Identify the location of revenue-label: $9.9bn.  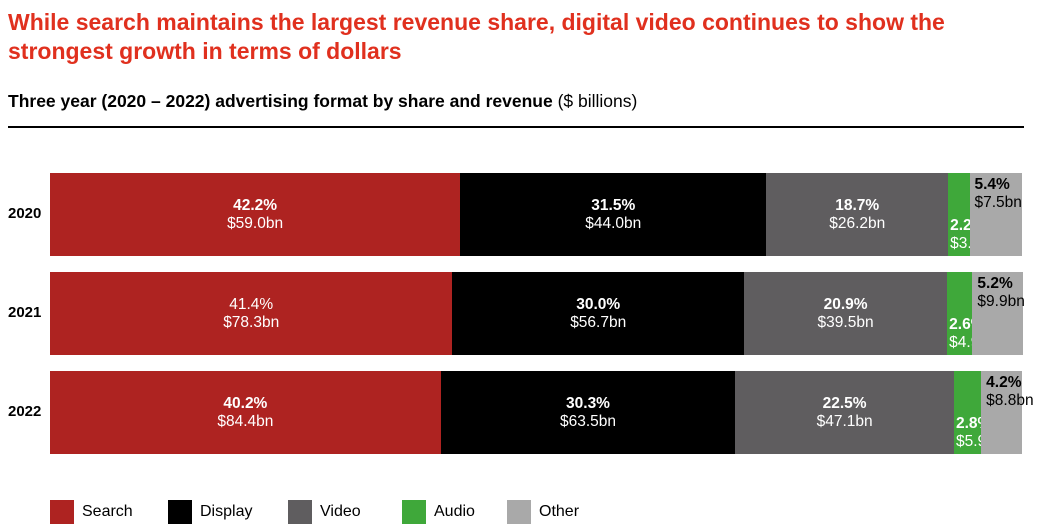
(1001, 301).